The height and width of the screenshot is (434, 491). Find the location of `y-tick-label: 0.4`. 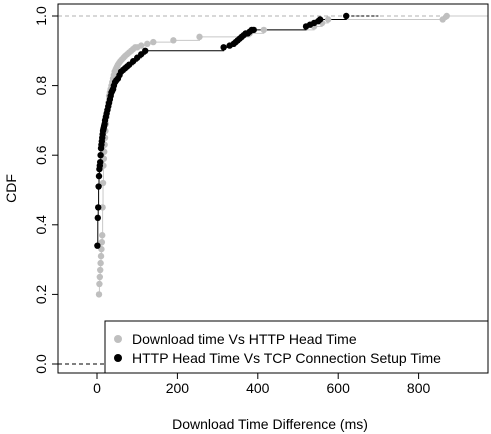

y-tick-label: 0.4 is located at coordinates (41, 225).